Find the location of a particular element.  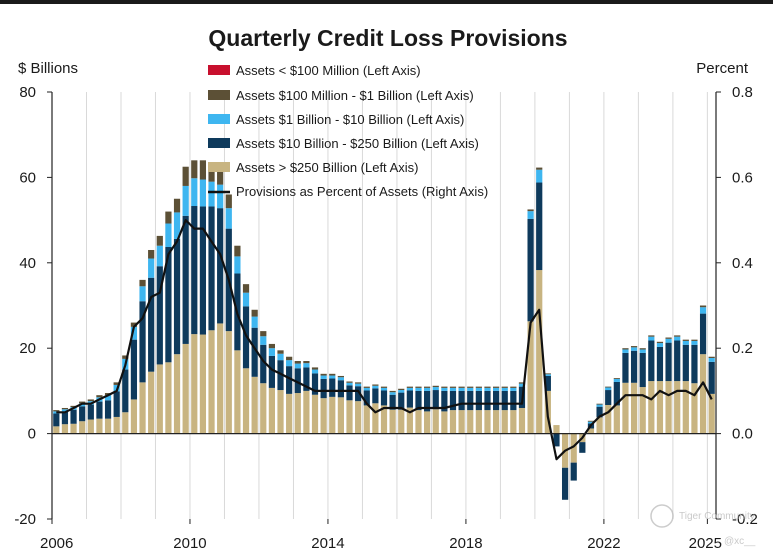

chart-title: Quarterly Credit Loss Provisions is located at coordinates (387, 38).